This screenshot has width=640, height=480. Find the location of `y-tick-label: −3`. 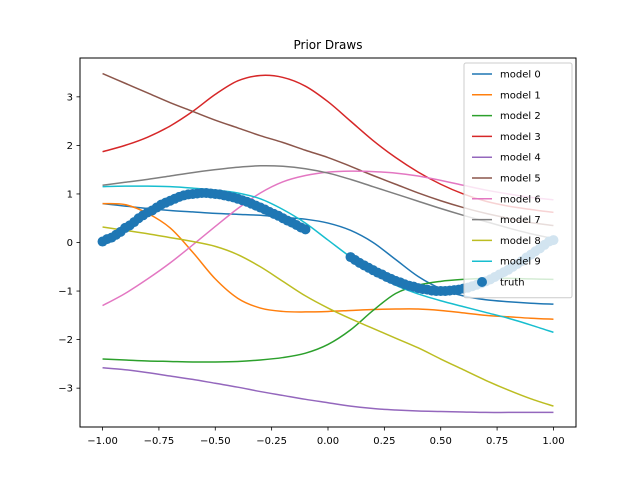

y-tick-label: −3 is located at coordinates (65, 389).